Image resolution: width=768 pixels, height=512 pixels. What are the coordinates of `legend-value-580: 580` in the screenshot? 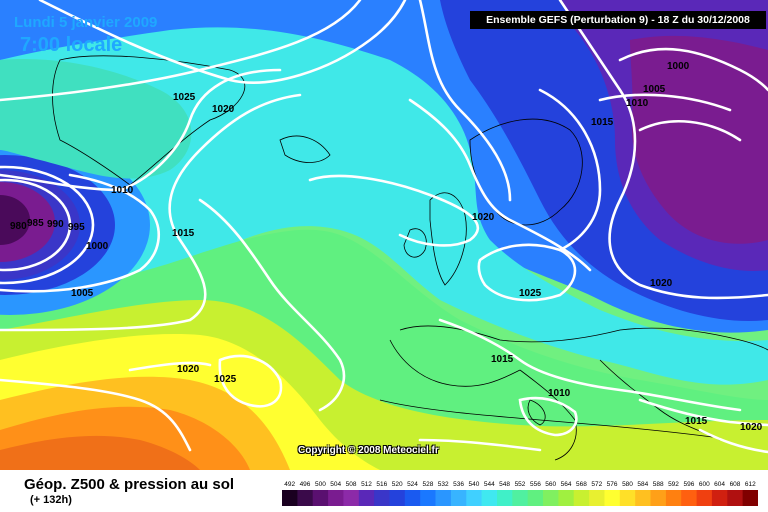 It's located at (627, 484).